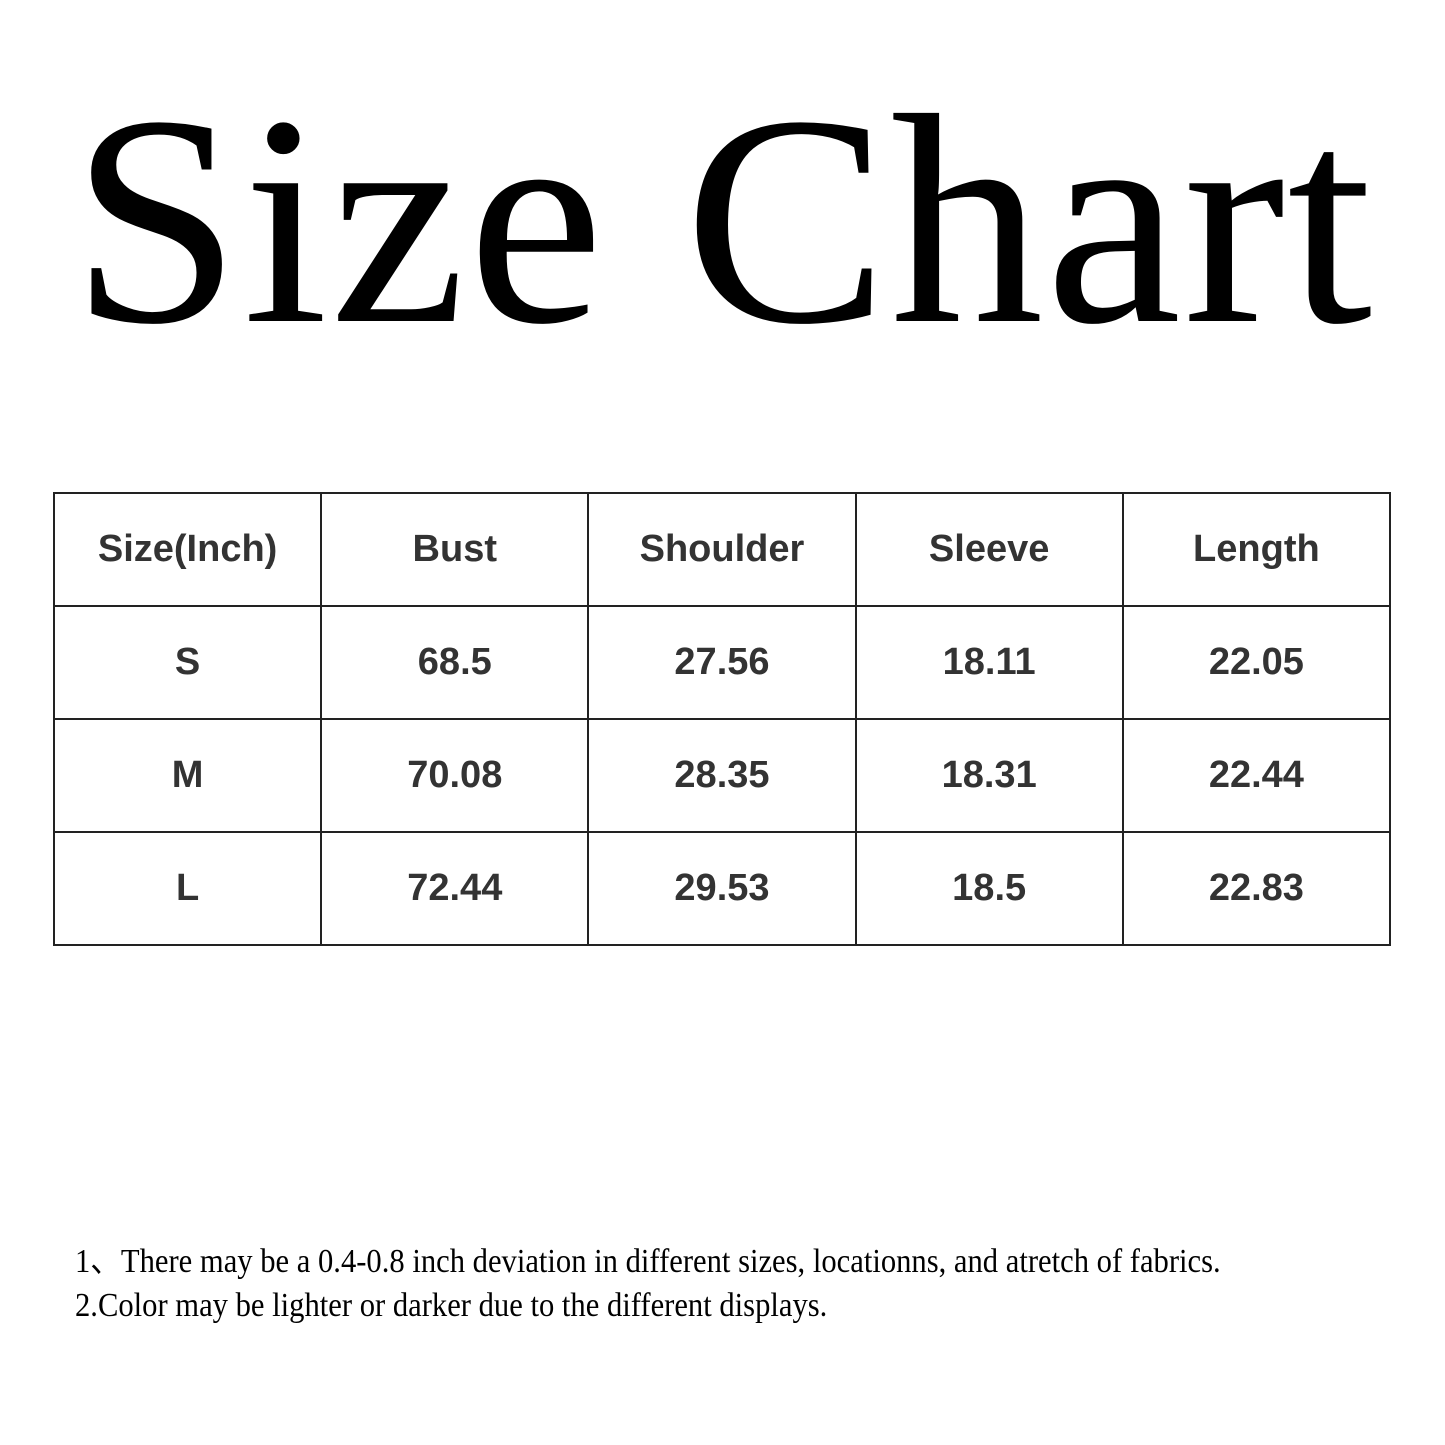 This screenshot has height=1445, width=1445. Describe the element at coordinates (455, 662) in the screenshot. I see `table-cell: 68.5` at that location.